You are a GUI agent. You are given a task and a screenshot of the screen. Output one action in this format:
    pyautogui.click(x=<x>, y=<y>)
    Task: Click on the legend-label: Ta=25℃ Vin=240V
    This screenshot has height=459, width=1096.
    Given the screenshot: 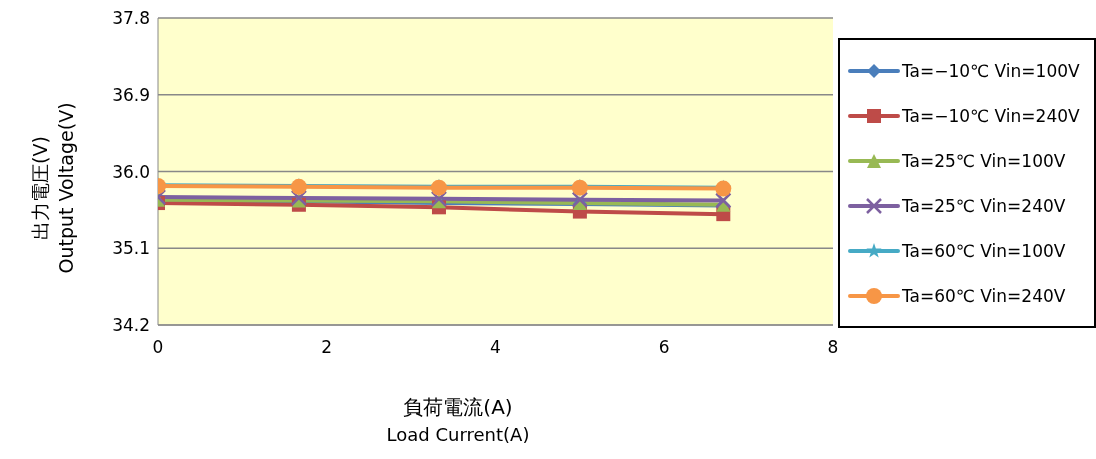 What is the action you would take?
    pyautogui.click(x=984, y=205)
    